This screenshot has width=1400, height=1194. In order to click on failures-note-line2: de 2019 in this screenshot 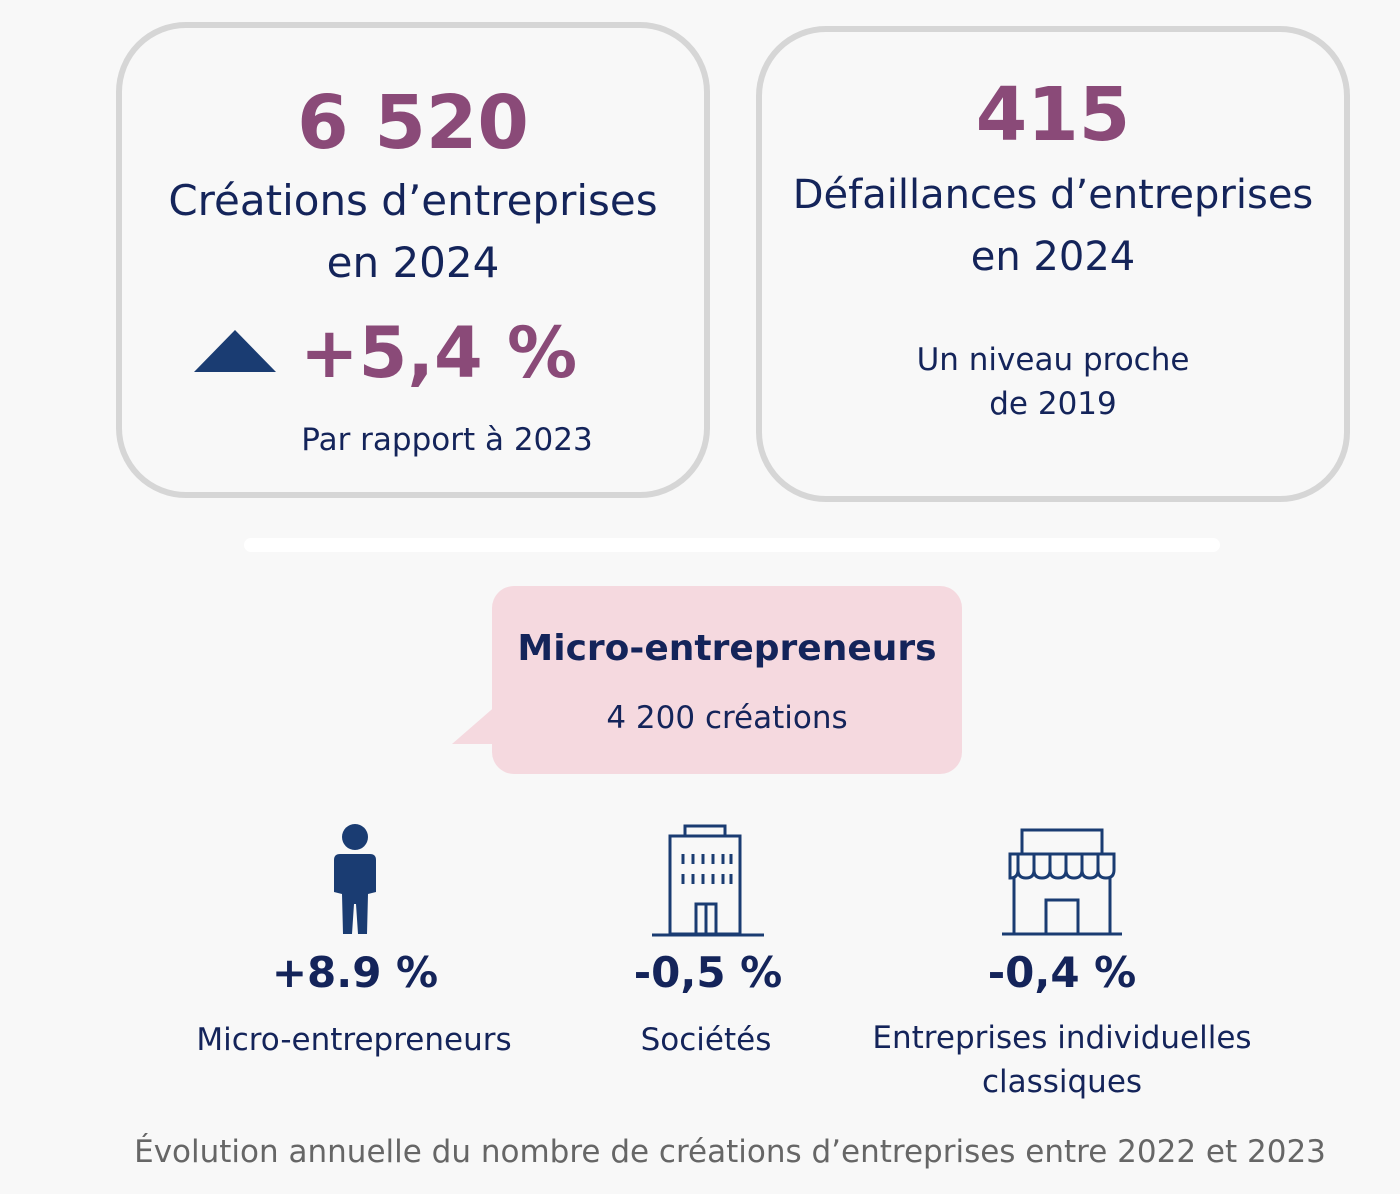, I will do `click(1053, 404)`.